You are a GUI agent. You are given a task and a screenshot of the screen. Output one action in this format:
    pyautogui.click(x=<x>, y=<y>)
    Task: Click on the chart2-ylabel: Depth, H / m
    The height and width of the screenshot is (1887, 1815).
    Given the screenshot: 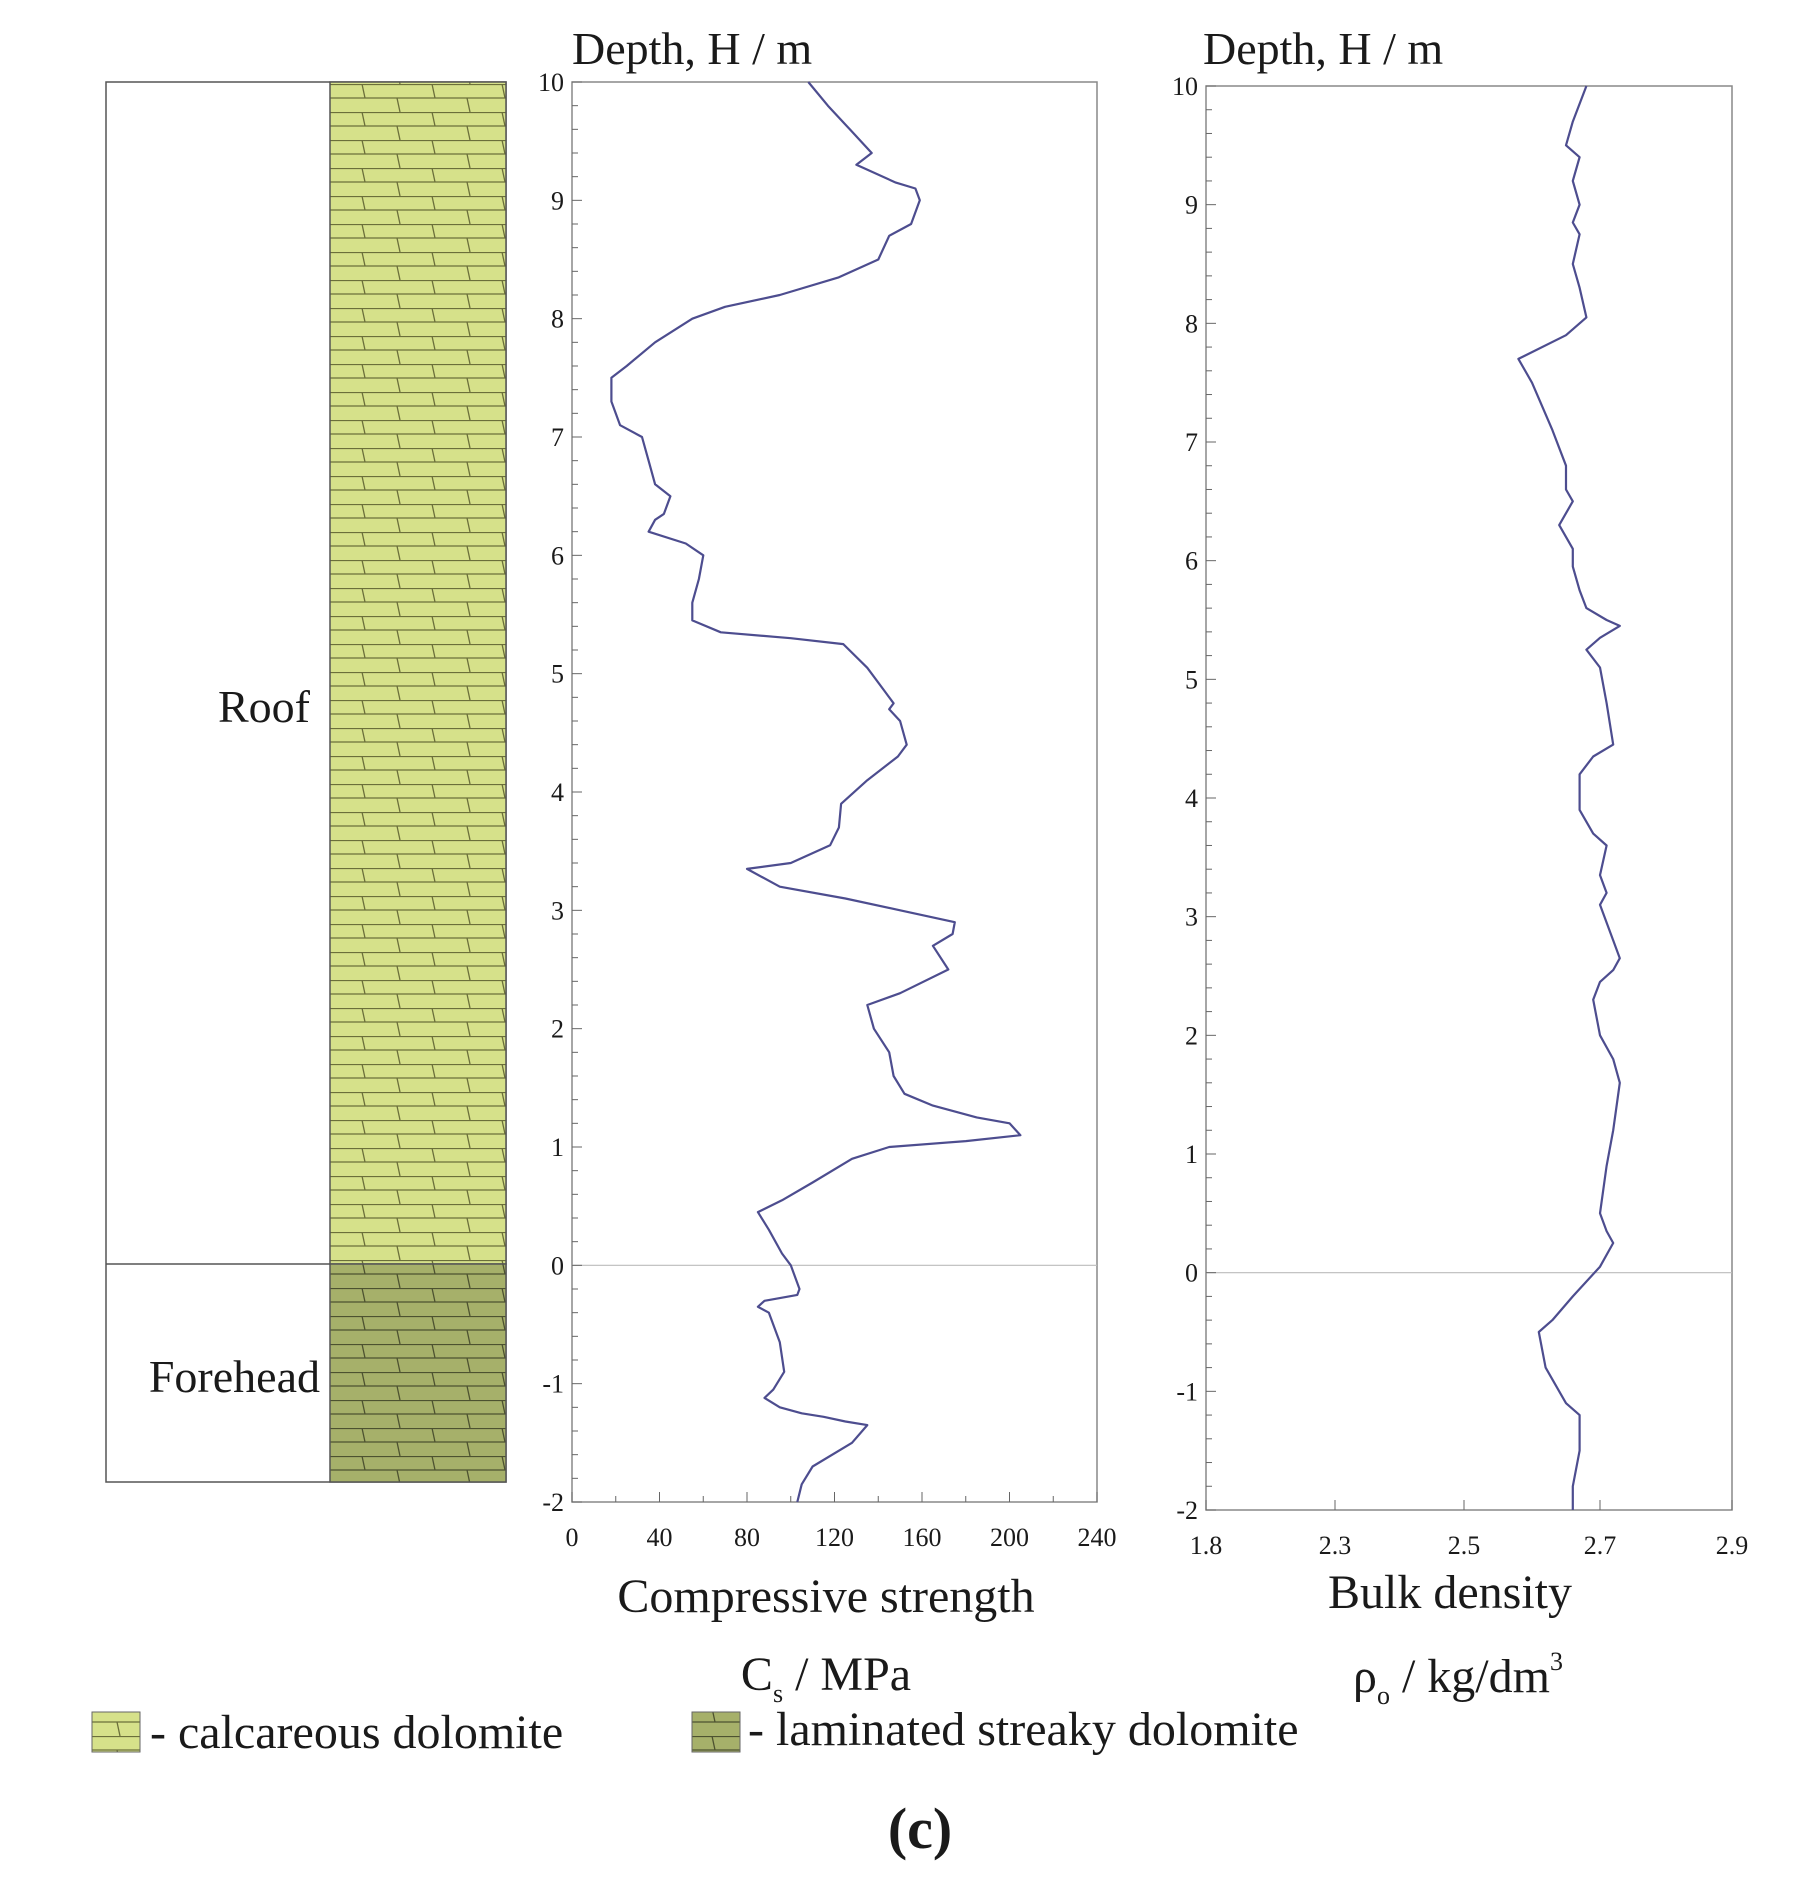 What is the action you would take?
    pyautogui.click(x=1323, y=48)
    